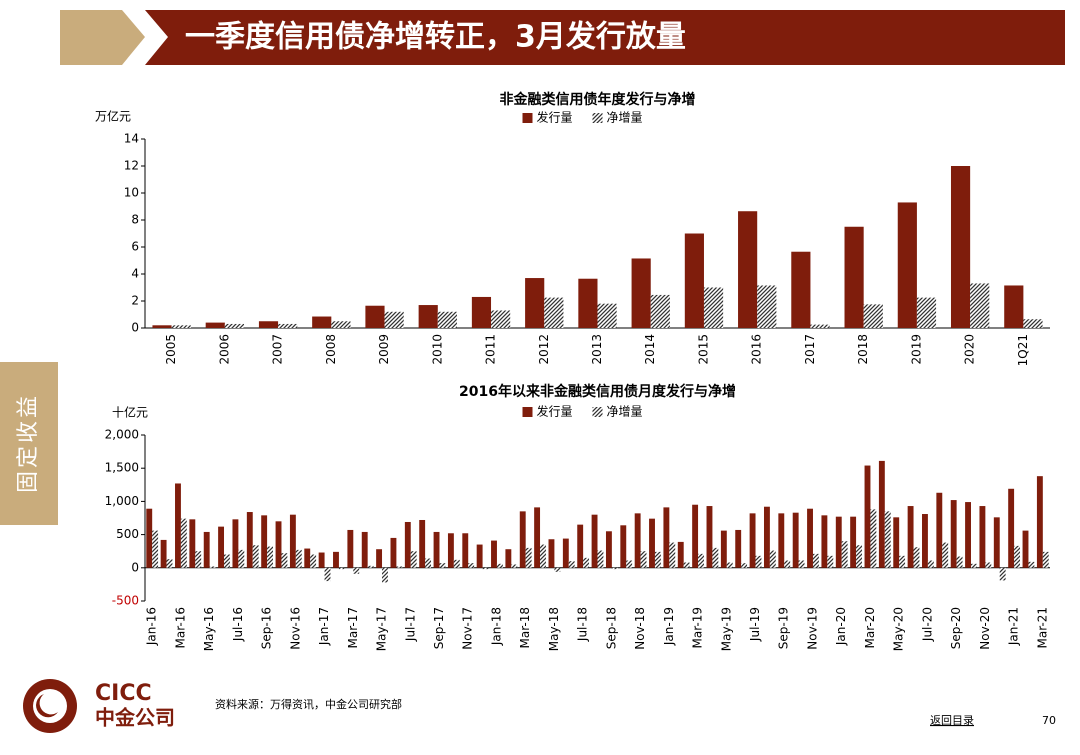 This screenshot has height=755, width=1080. I want to click on x-tick-label: Sep-17, so click(439, 628).